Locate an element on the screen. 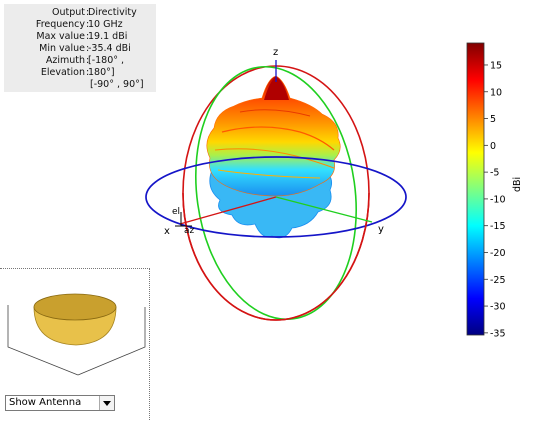 The width and height of the screenshot is (560, 425). info-key: Min value is located at coordinates (62, 48).